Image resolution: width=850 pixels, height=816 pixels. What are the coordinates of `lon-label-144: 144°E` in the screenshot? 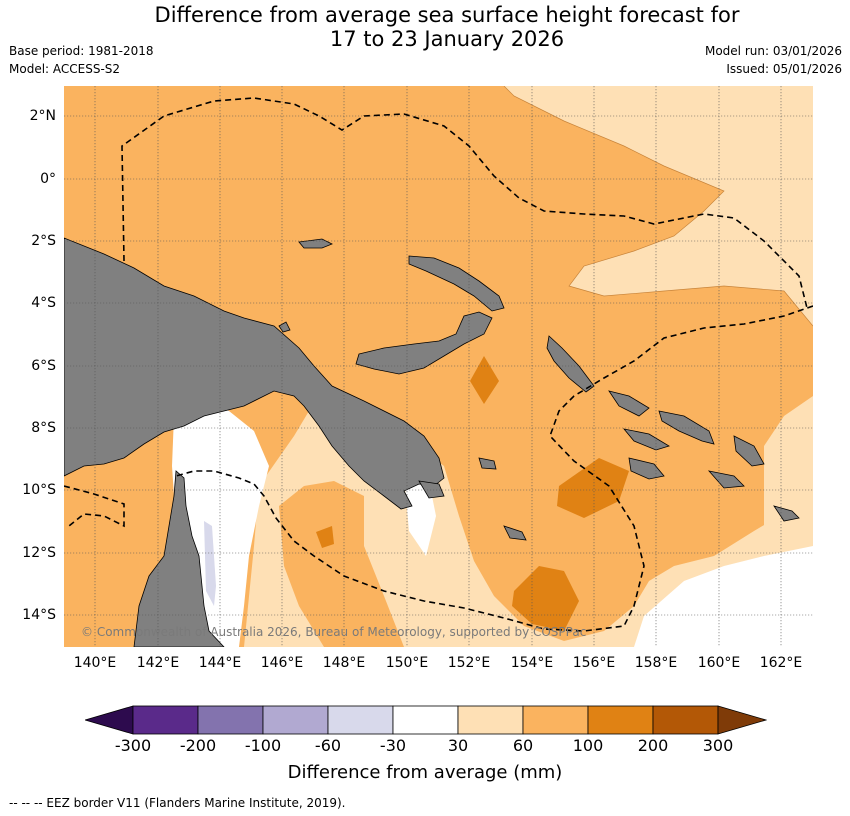 It's located at (220, 663).